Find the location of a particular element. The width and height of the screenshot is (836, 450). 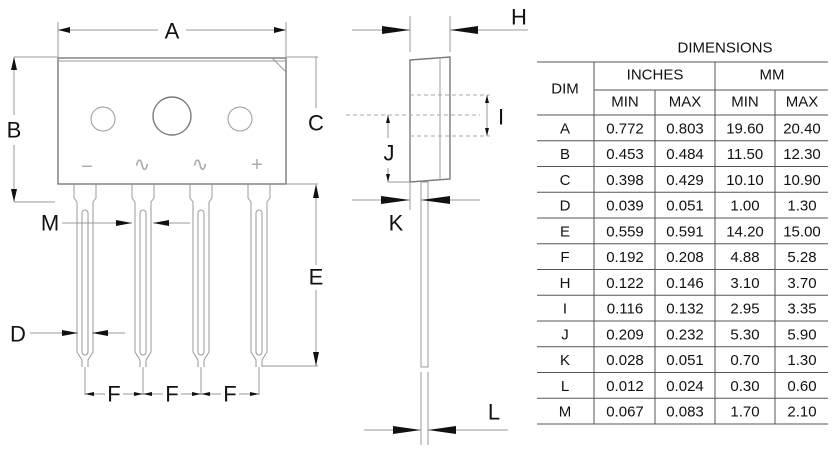

dim-cell: I is located at coordinates (565, 309).